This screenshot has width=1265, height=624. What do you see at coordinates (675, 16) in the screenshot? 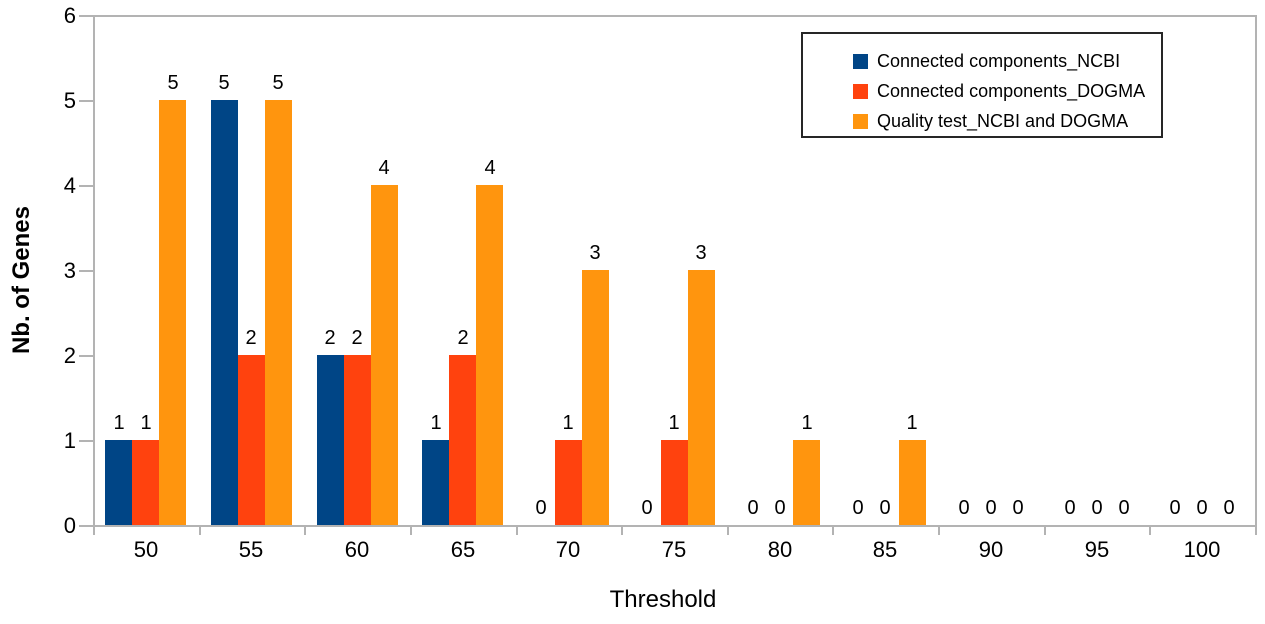
I see `plot-border-top` at bounding box center [675, 16].